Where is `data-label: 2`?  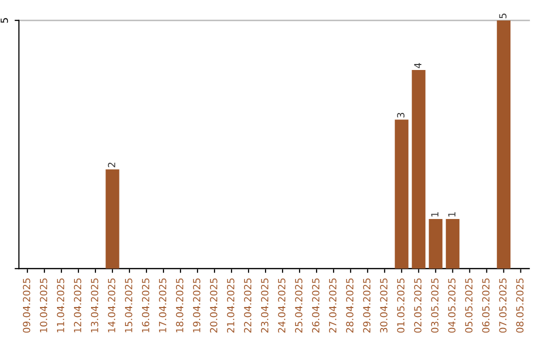
data-label: 2 is located at coordinates (112, 165).